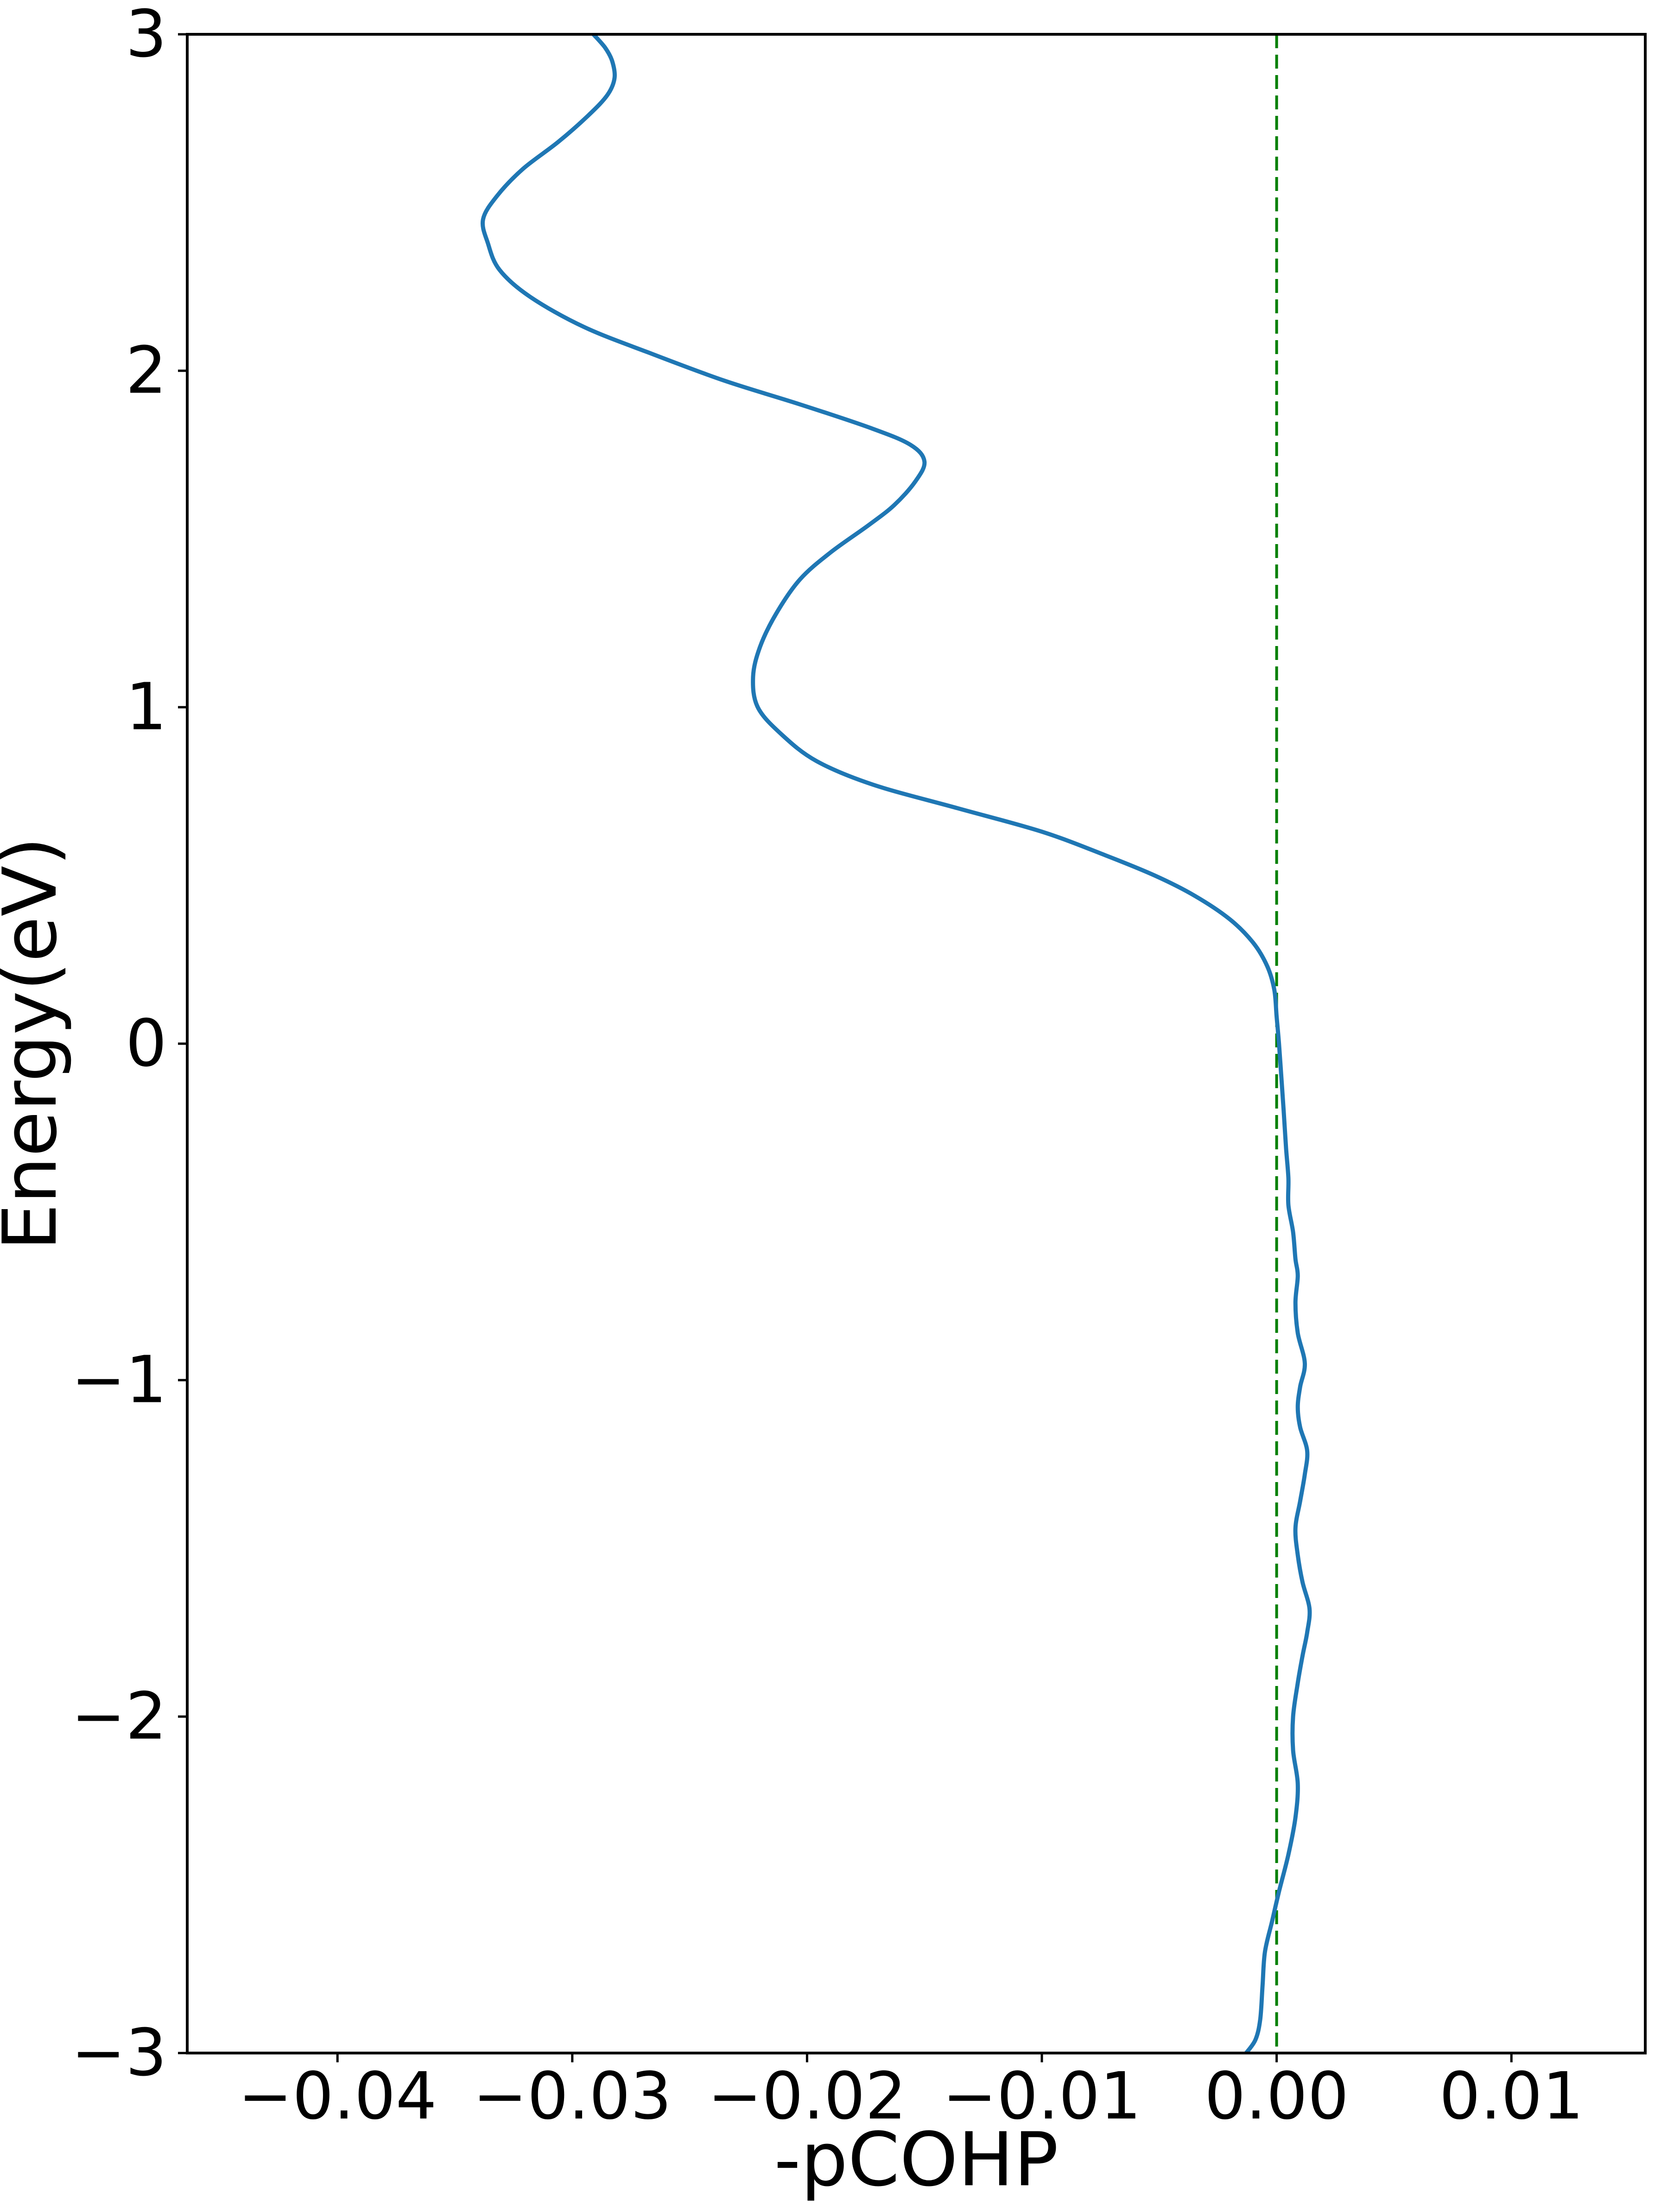 The height and width of the screenshot is (2212, 1655). Describe the element at coordinates (807, 2096) in the screenshot. I see `x-tick-label: −0.02` at that location.